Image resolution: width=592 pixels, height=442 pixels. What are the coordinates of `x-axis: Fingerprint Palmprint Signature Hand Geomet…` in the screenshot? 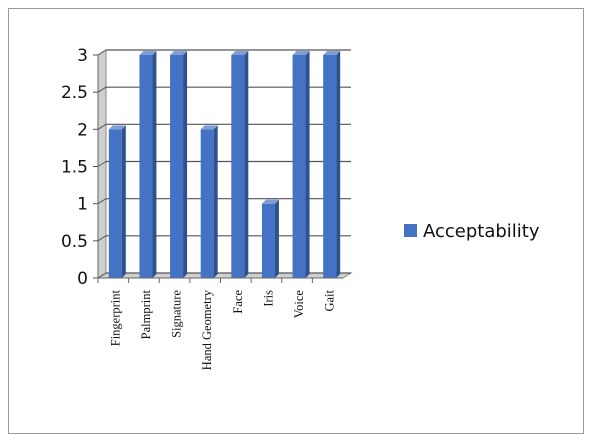 It's located at (220, 323).